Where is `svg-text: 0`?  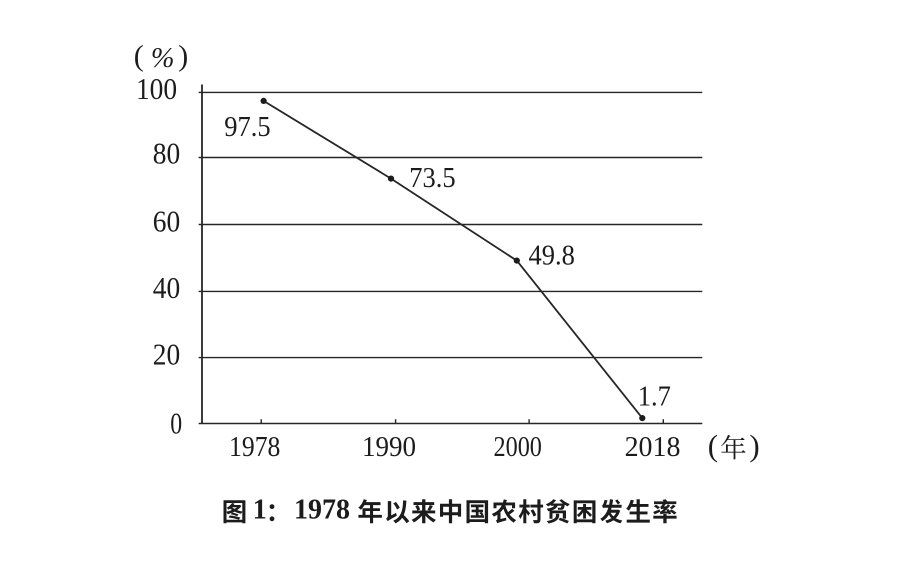
svg-text: 0 is located at coordinates (176, 423).